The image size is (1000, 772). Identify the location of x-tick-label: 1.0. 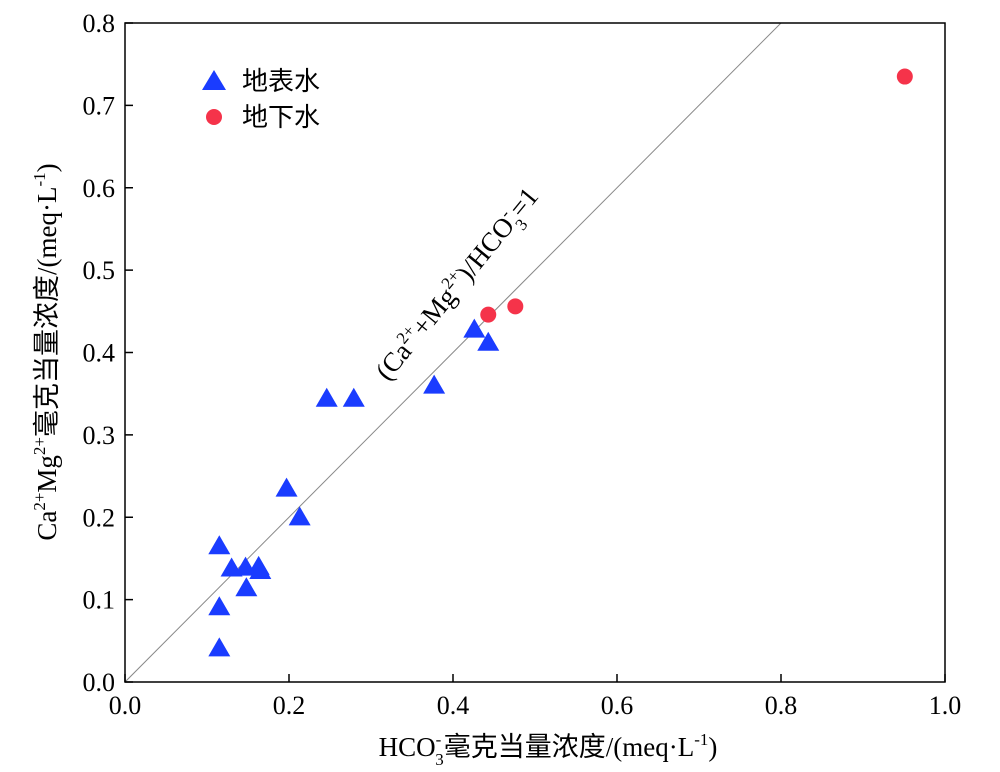
(945, 705).